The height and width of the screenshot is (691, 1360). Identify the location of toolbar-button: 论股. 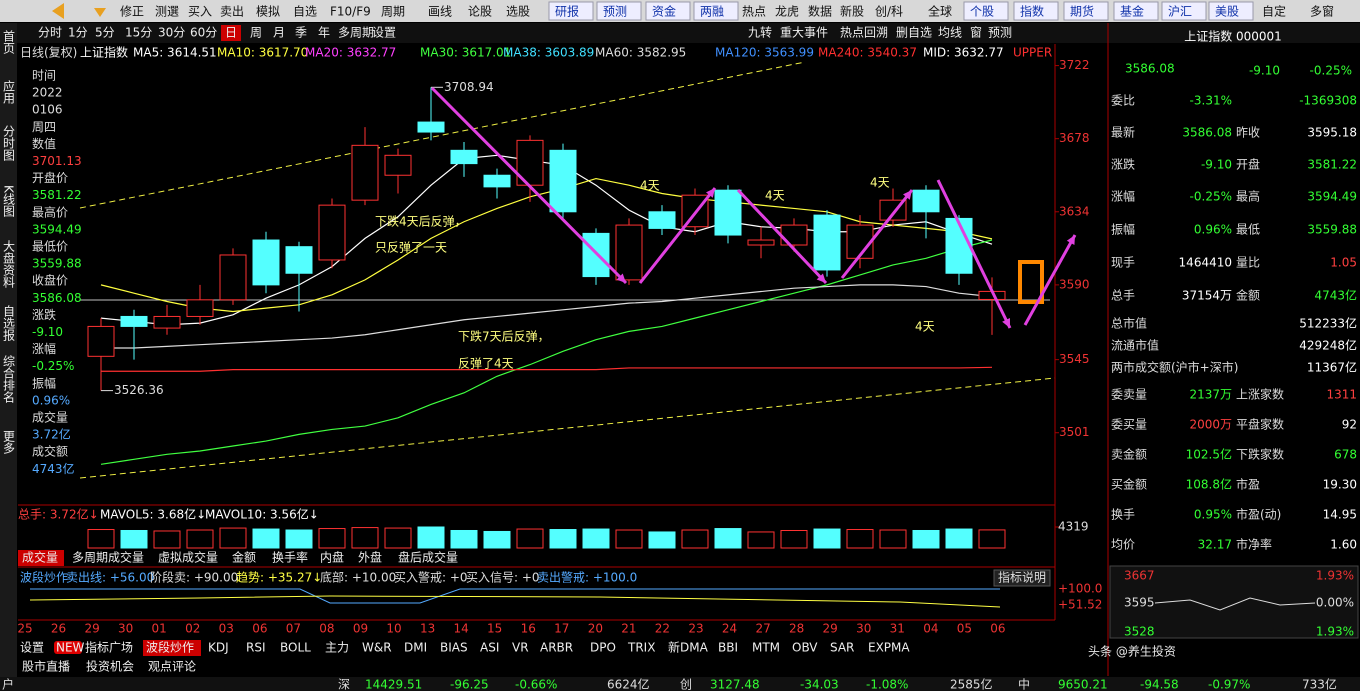
(480, 12).